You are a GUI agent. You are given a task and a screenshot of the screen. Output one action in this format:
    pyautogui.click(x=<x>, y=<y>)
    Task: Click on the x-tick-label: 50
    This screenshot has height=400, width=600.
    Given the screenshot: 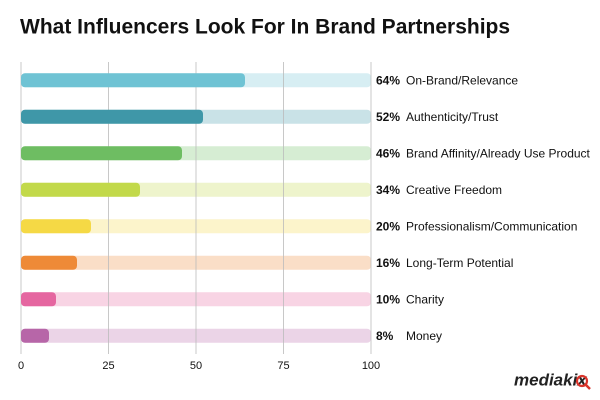 What is the action you would take?
    pyautogui.click(x=196, y=366)
    